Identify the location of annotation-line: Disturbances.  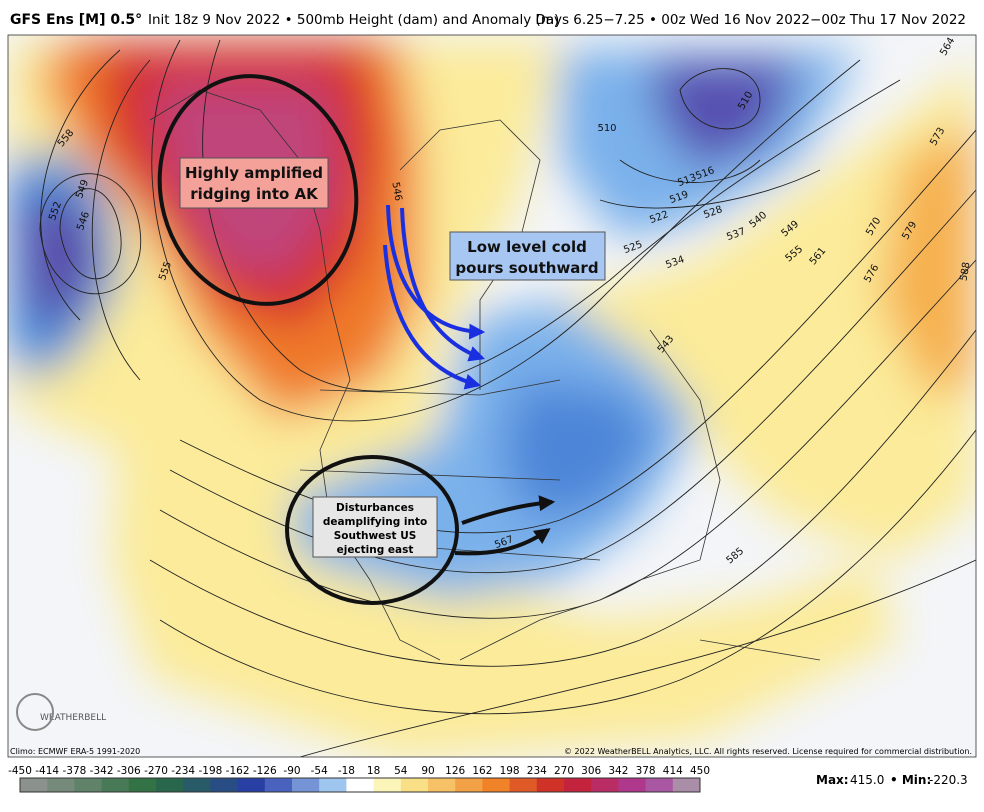
(375, 508).